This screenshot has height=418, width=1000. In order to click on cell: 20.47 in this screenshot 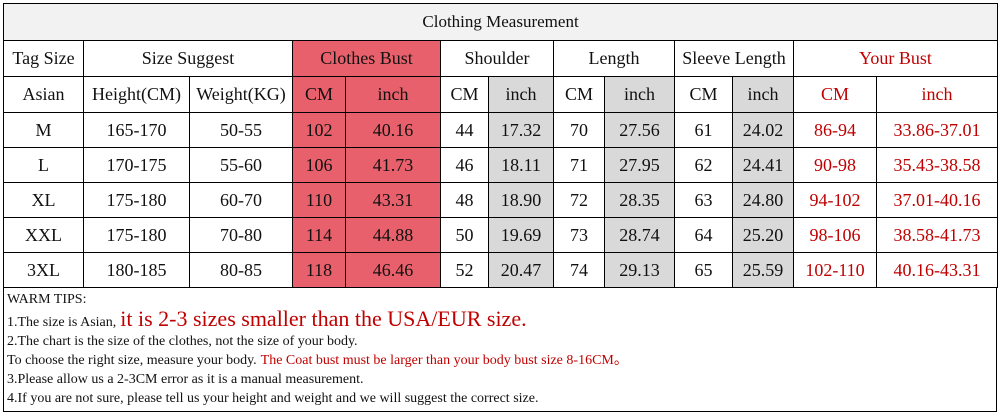, I will do `click(521, 270)`.